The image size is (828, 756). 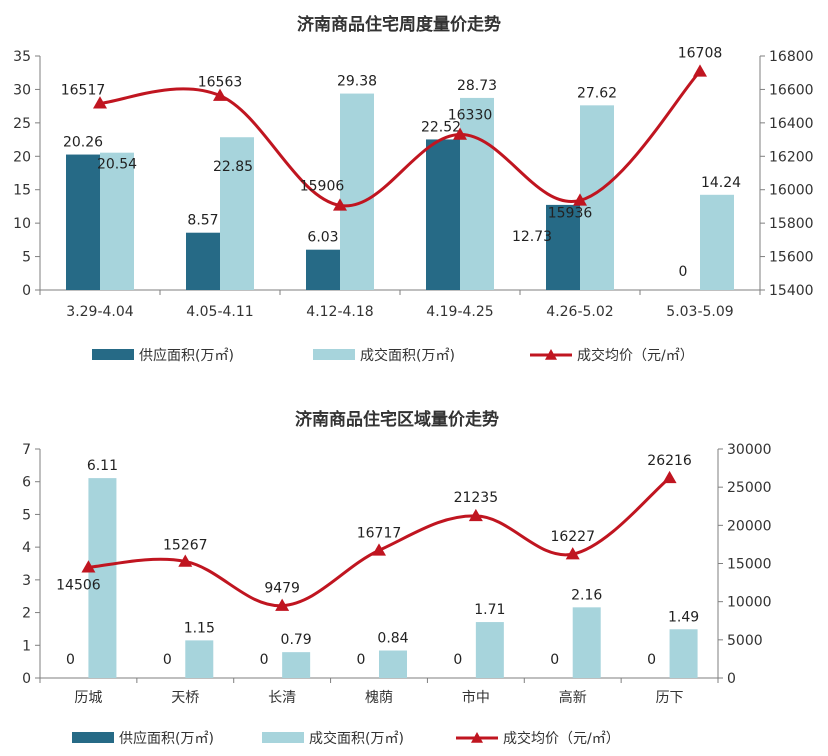 I want to click on c1-label-supply: 22.52, so click(x=441, y=127).